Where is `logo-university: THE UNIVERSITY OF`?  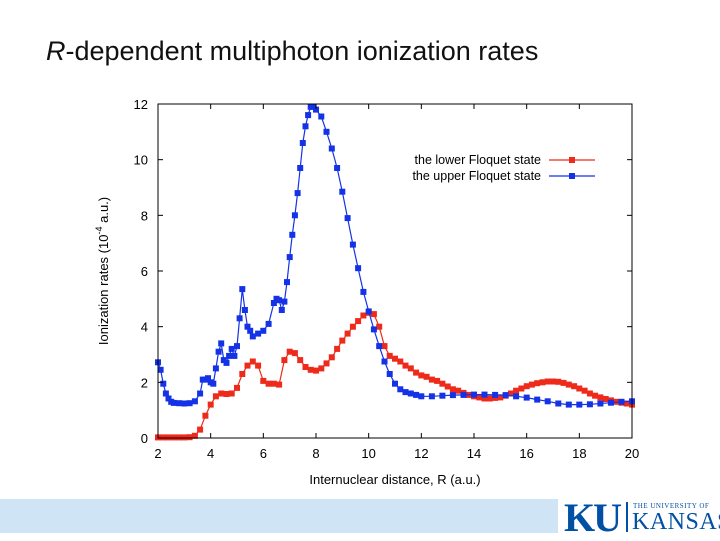
logo-university: THE UNIVERSITY OF is located at coordinates (671, 506).